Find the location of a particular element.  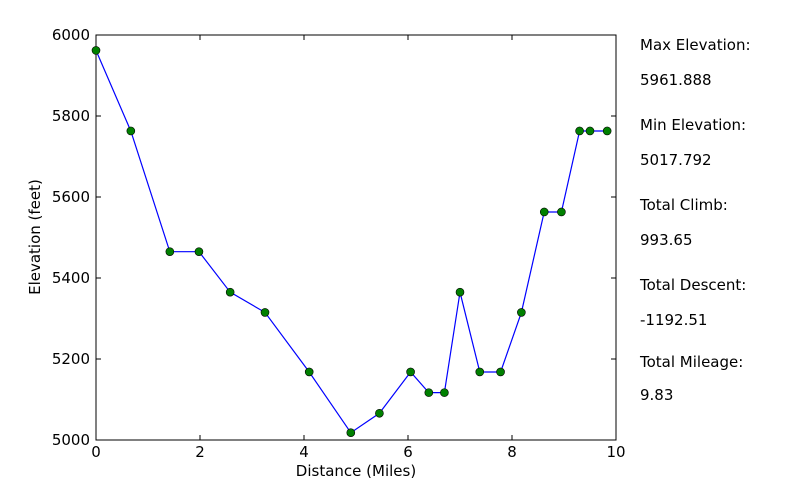

min-elevation-label: Min Elevation: is located at coordinates (693, 125).